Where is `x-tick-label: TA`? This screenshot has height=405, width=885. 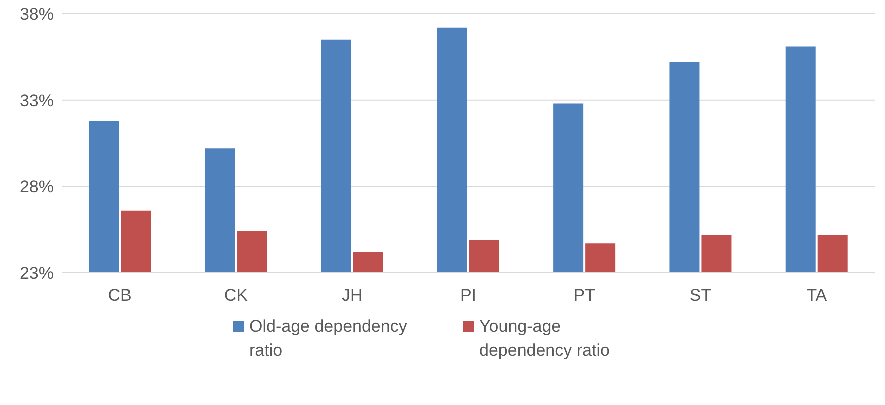 x-tick-label: TA is located at coordinates (817, 296).